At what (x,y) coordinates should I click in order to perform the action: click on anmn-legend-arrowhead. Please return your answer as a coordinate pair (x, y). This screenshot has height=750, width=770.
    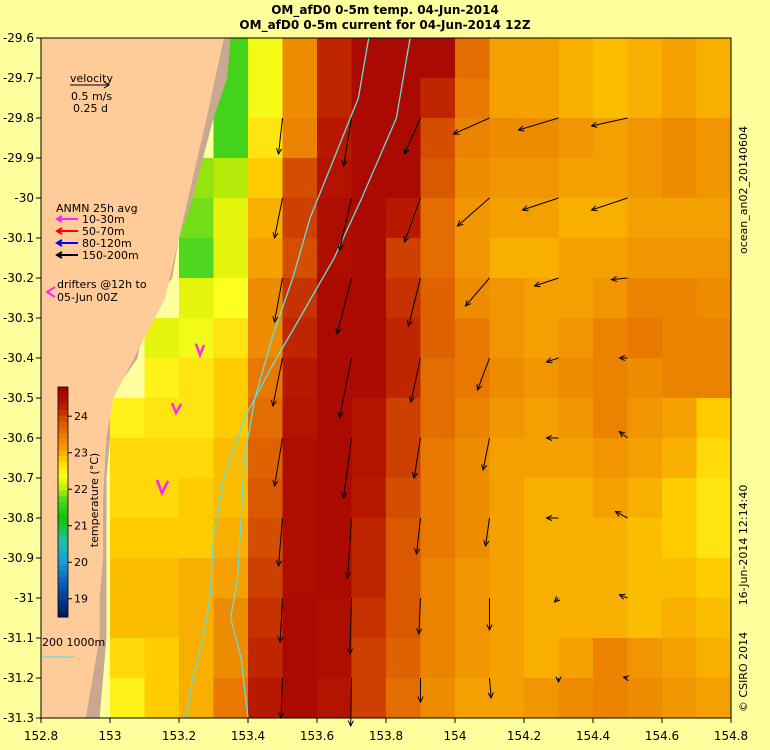
    Looking at the image, I should click on (59, 255).